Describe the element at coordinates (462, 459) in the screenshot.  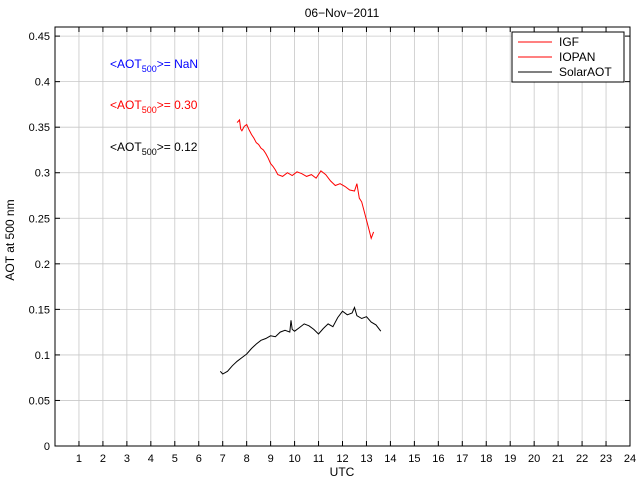
I see `x-tick-label: 17` at that location.